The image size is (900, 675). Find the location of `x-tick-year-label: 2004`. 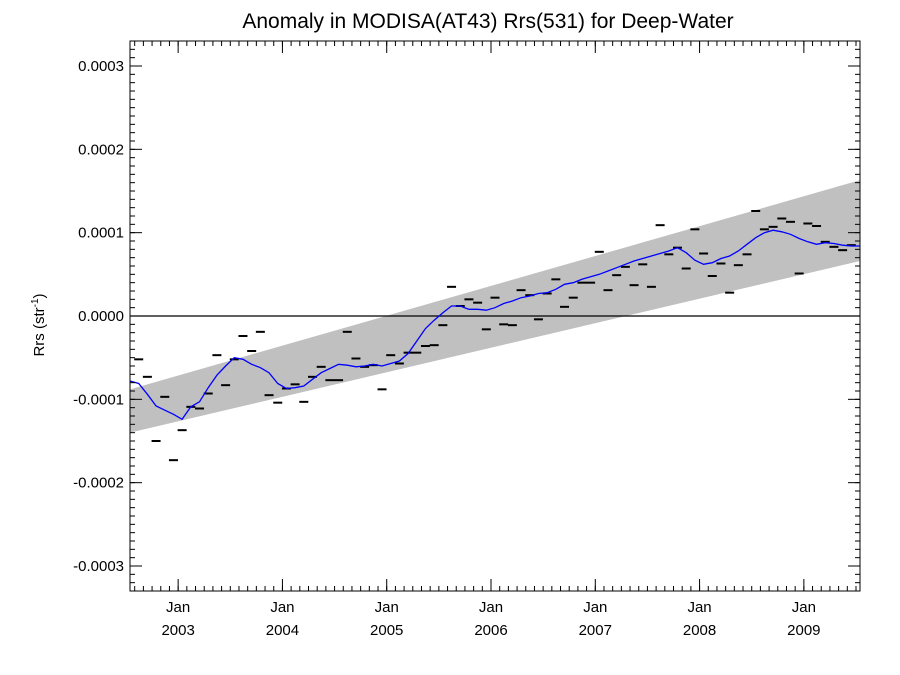

x-tick-year-label: 2004 is located at coordinates (282, 630).